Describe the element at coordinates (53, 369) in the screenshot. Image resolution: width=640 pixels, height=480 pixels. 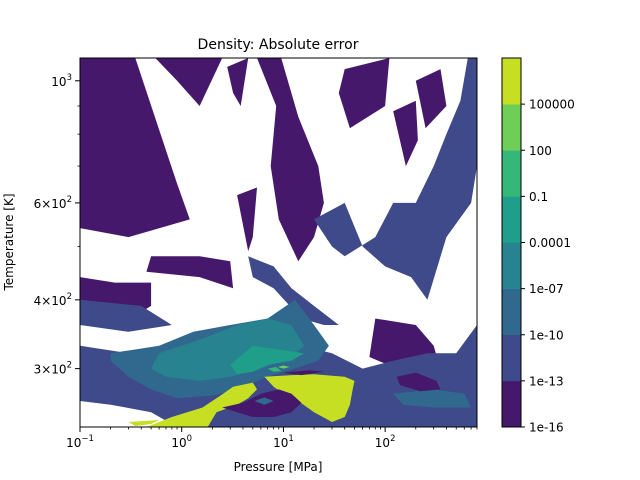
I see `y-tick-label: 3×102` at that location.